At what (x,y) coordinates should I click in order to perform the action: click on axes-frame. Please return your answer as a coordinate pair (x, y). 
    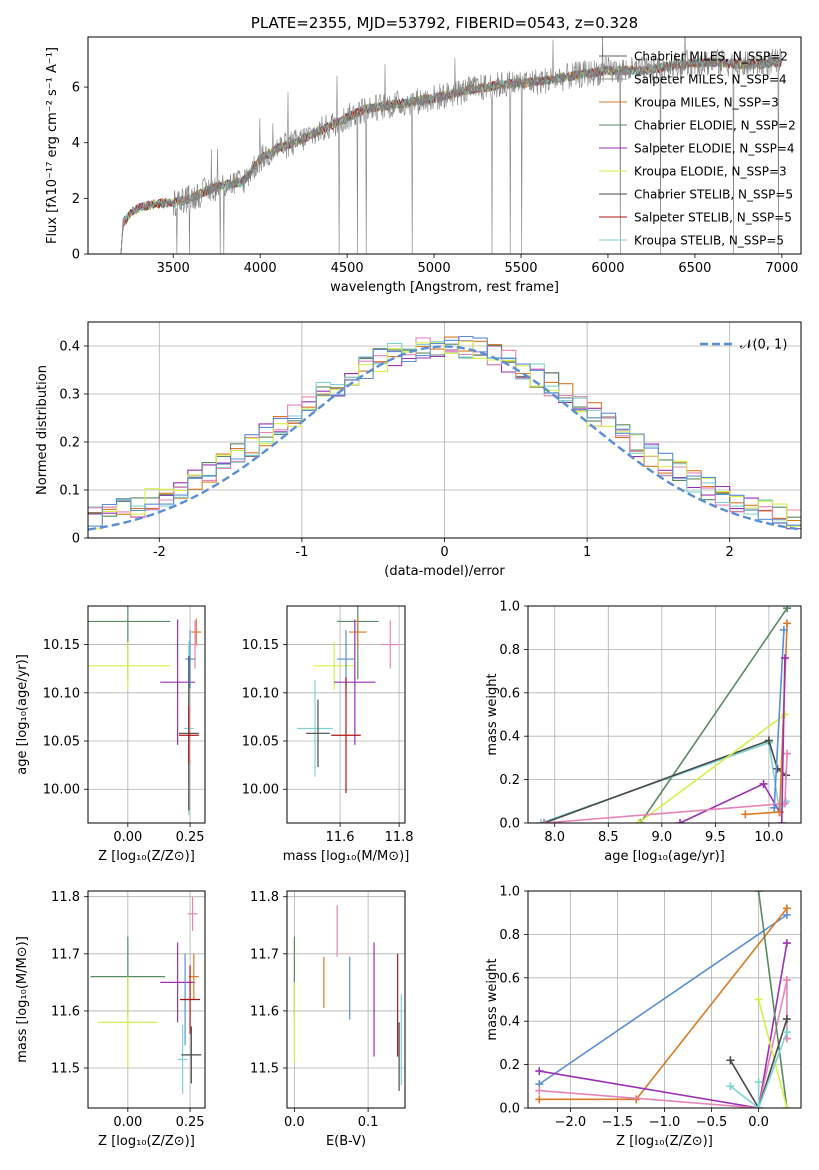
    Looking at the image, I should click on (664, 999).